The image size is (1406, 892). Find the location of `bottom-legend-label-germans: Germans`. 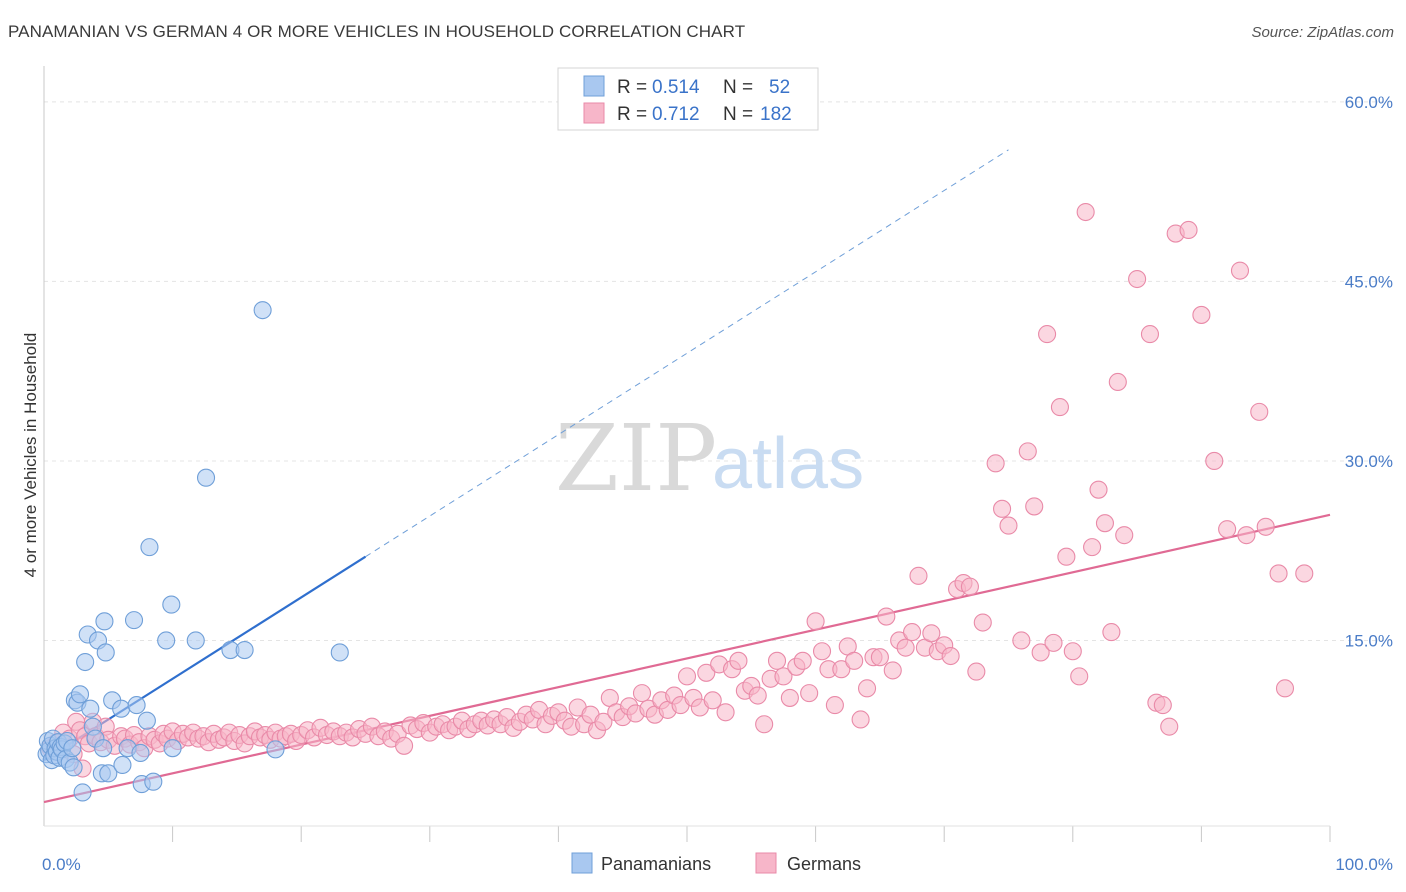

bottom-legend-label-germans: Germans is located at coordinates (824, 864).